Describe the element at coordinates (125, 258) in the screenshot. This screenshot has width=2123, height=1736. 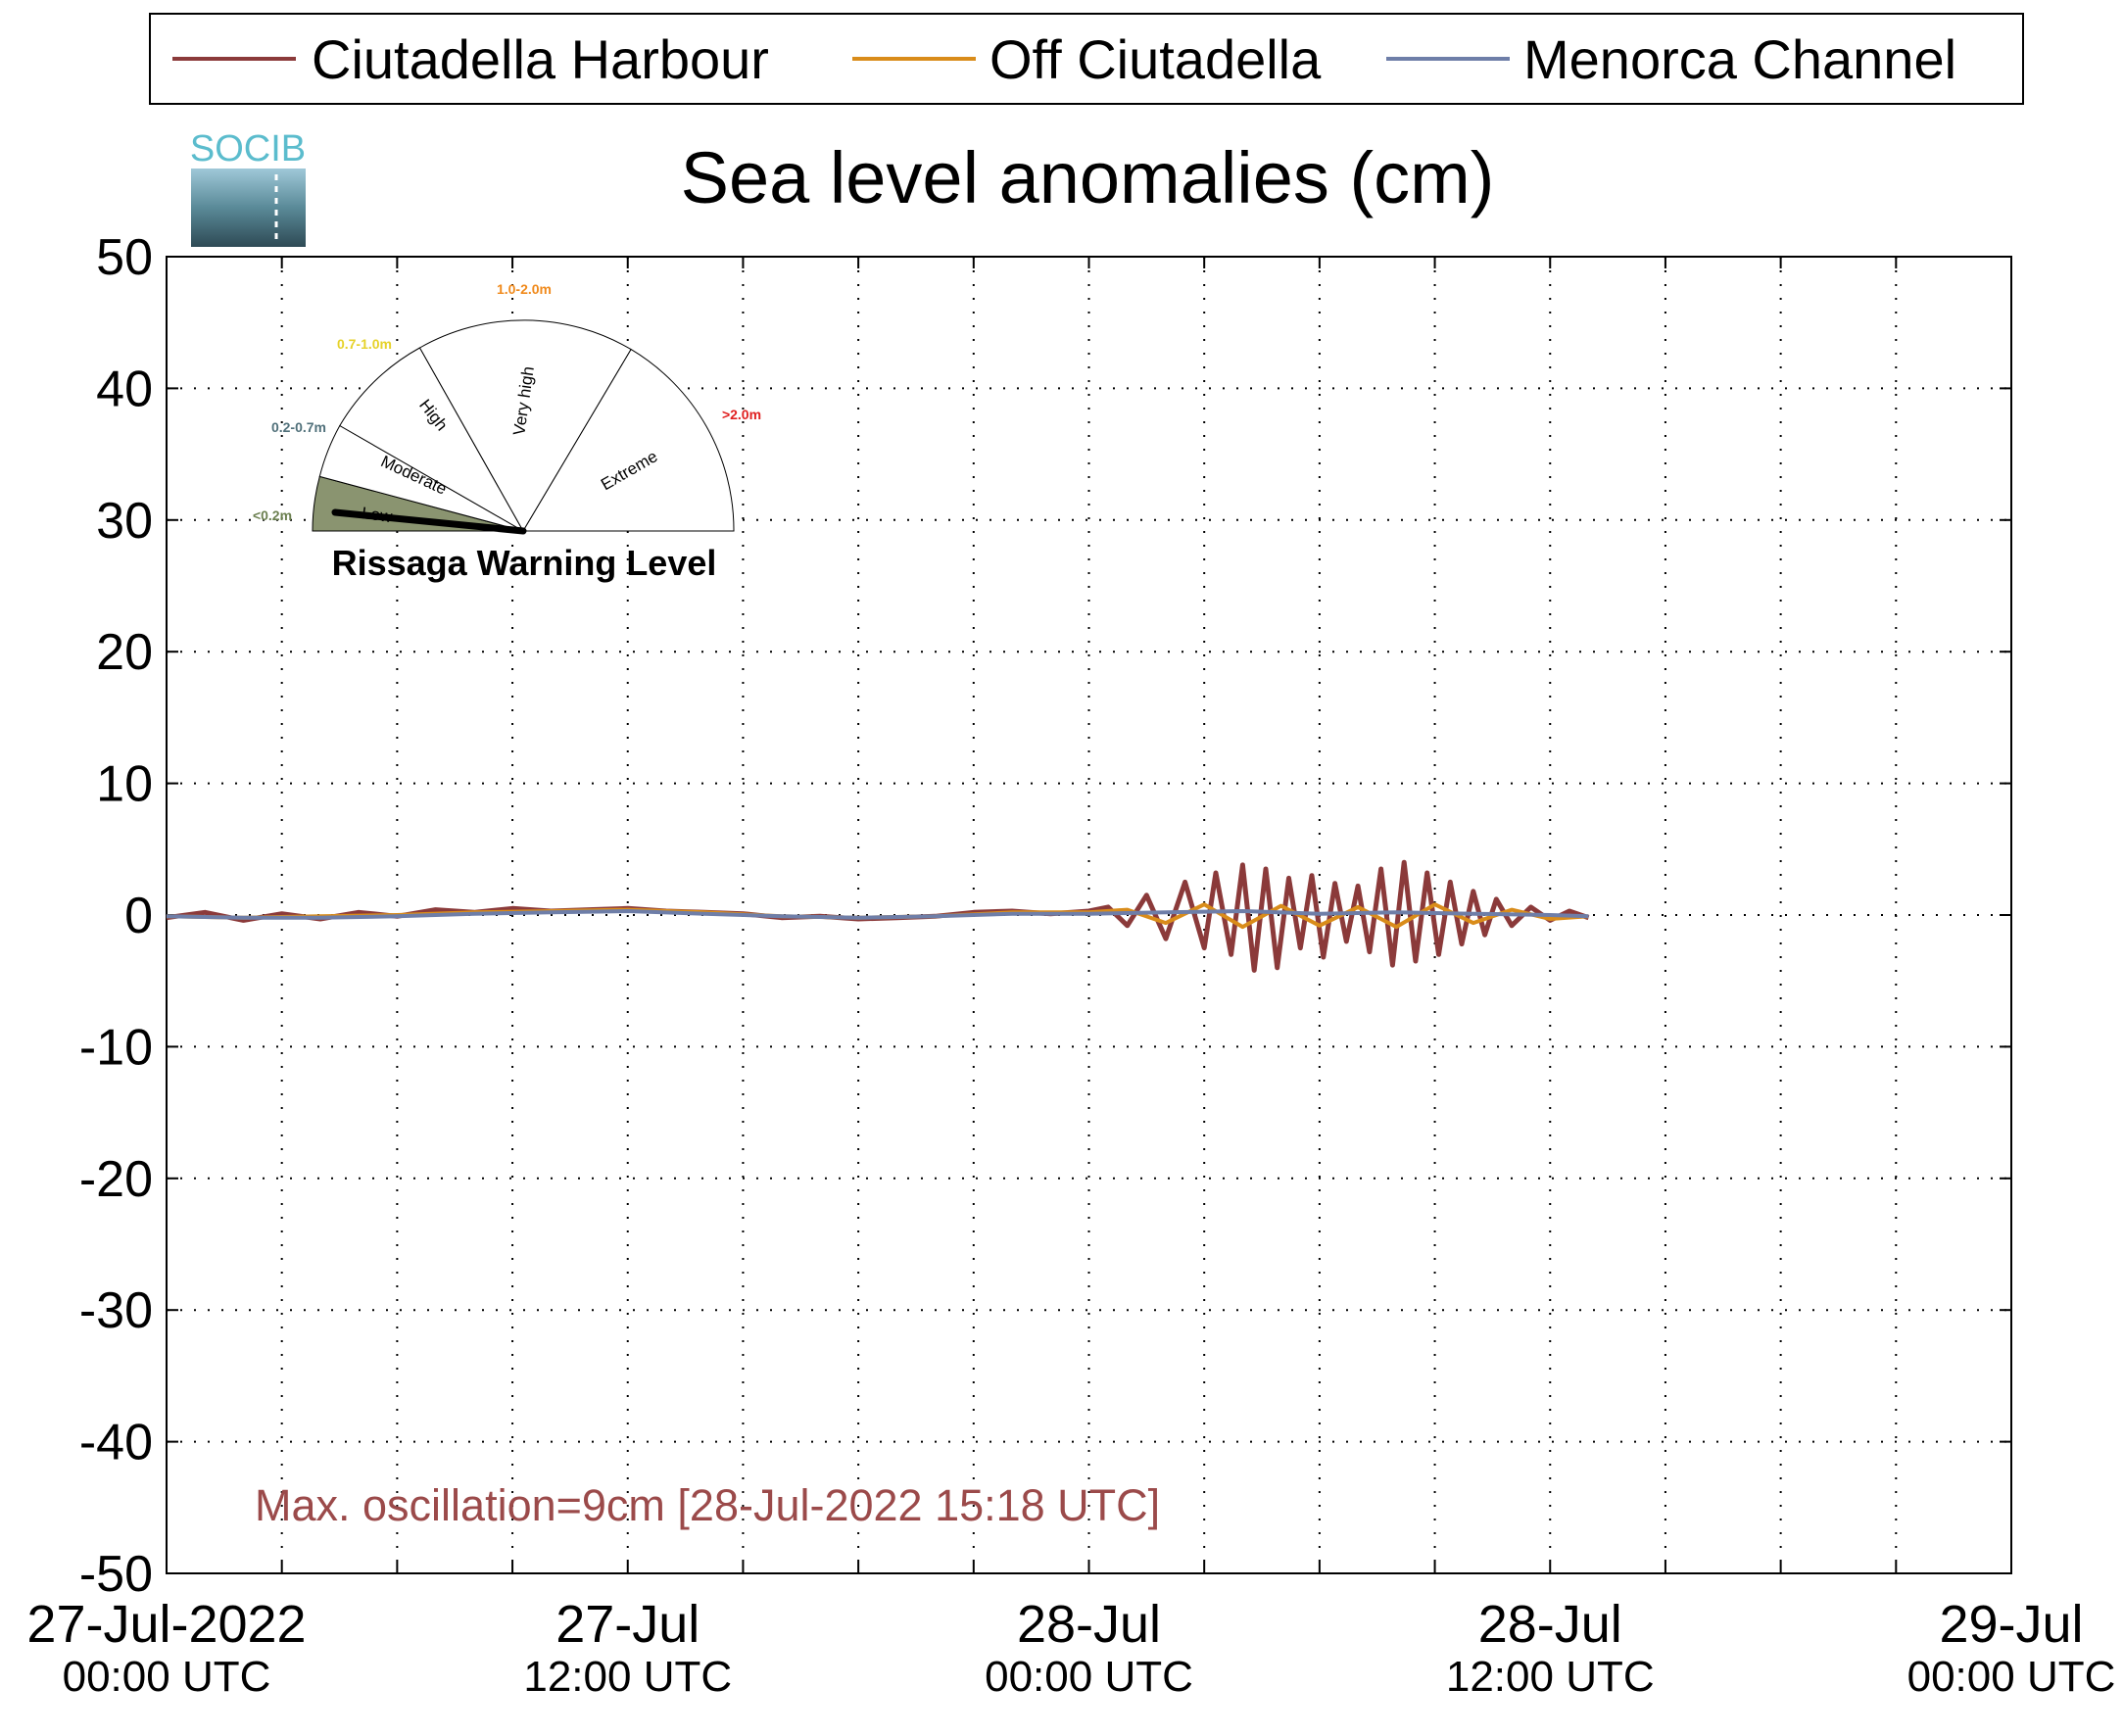
I see `y-tick-label: 50` at that location.